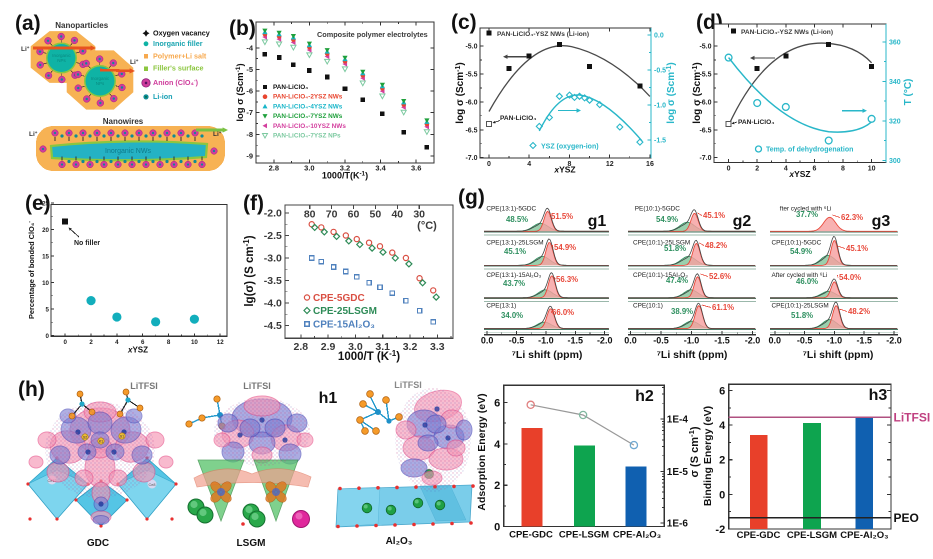  Describe the element at coordinates (345, 311) in the screenshot. I see `svg-text: CPE-25LSGM` at that location.